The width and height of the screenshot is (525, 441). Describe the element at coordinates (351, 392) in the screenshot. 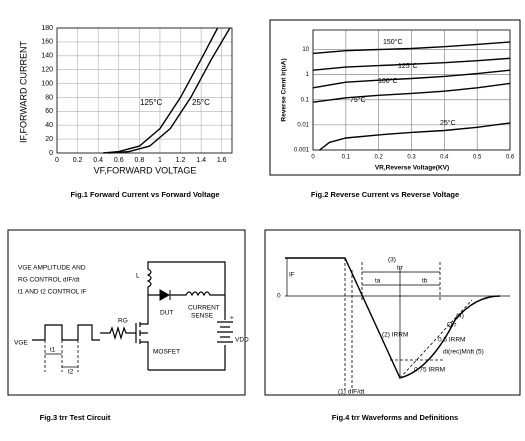

I see `label: (1) dIF/dt` at that location.